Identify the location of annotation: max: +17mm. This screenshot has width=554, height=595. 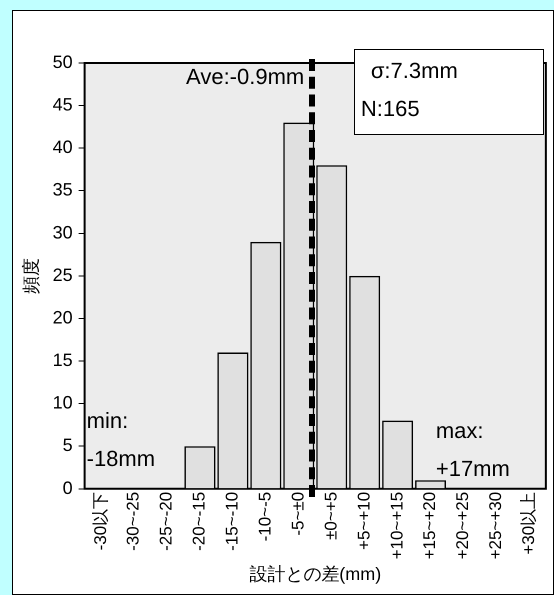
(473, 449).